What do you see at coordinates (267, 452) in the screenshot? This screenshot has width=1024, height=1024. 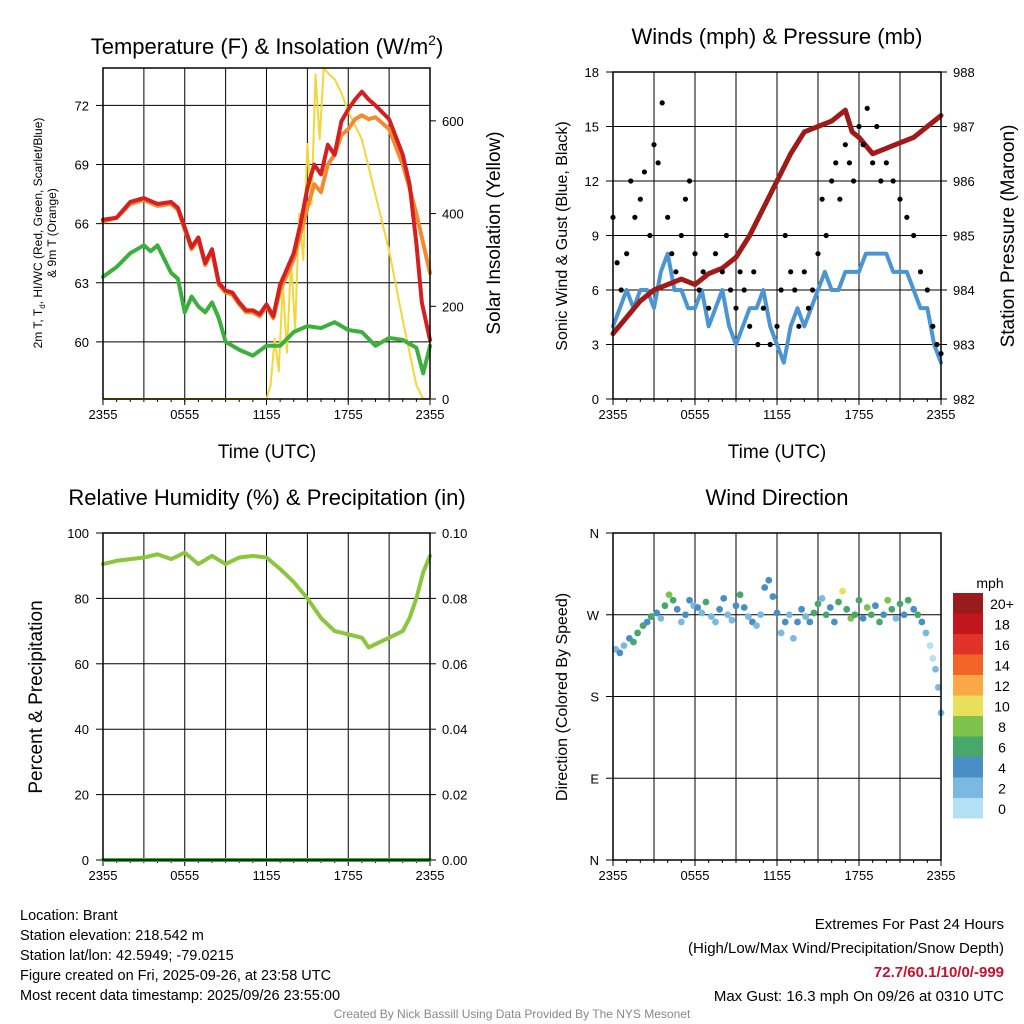 I see `temp-xlabel: Time (UTC)` at bounding box center [267, 452].